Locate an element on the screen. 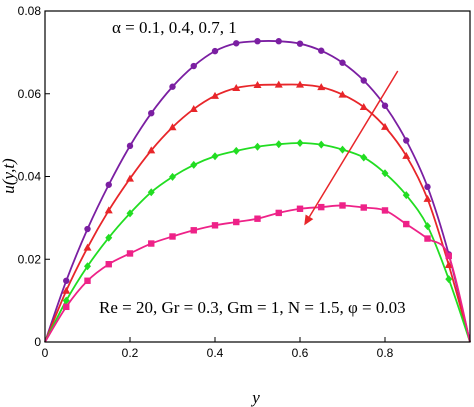 This screenshot has height=407, width=474. x-axis-label: y is located at coordinates (255, 397).